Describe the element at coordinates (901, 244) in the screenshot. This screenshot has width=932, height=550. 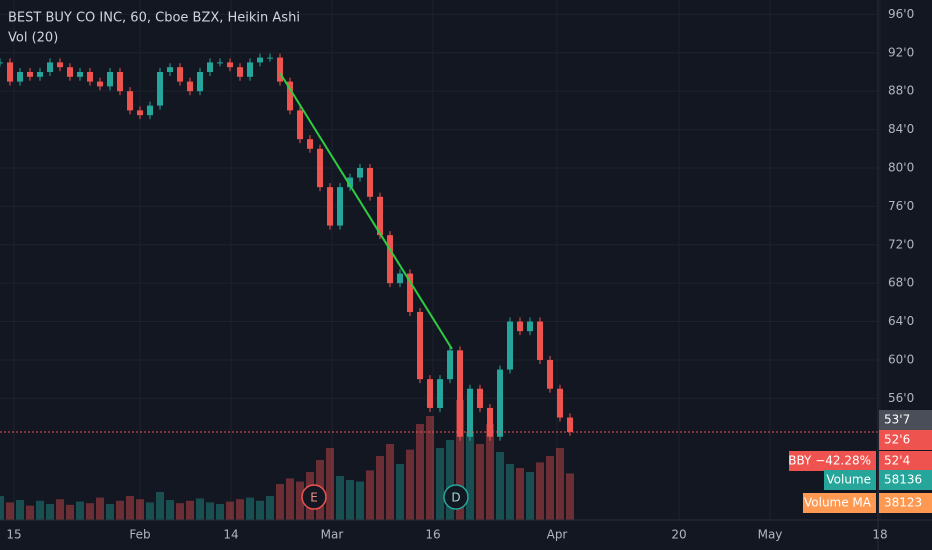
I see `y-tick-label: 72'0` at that location.